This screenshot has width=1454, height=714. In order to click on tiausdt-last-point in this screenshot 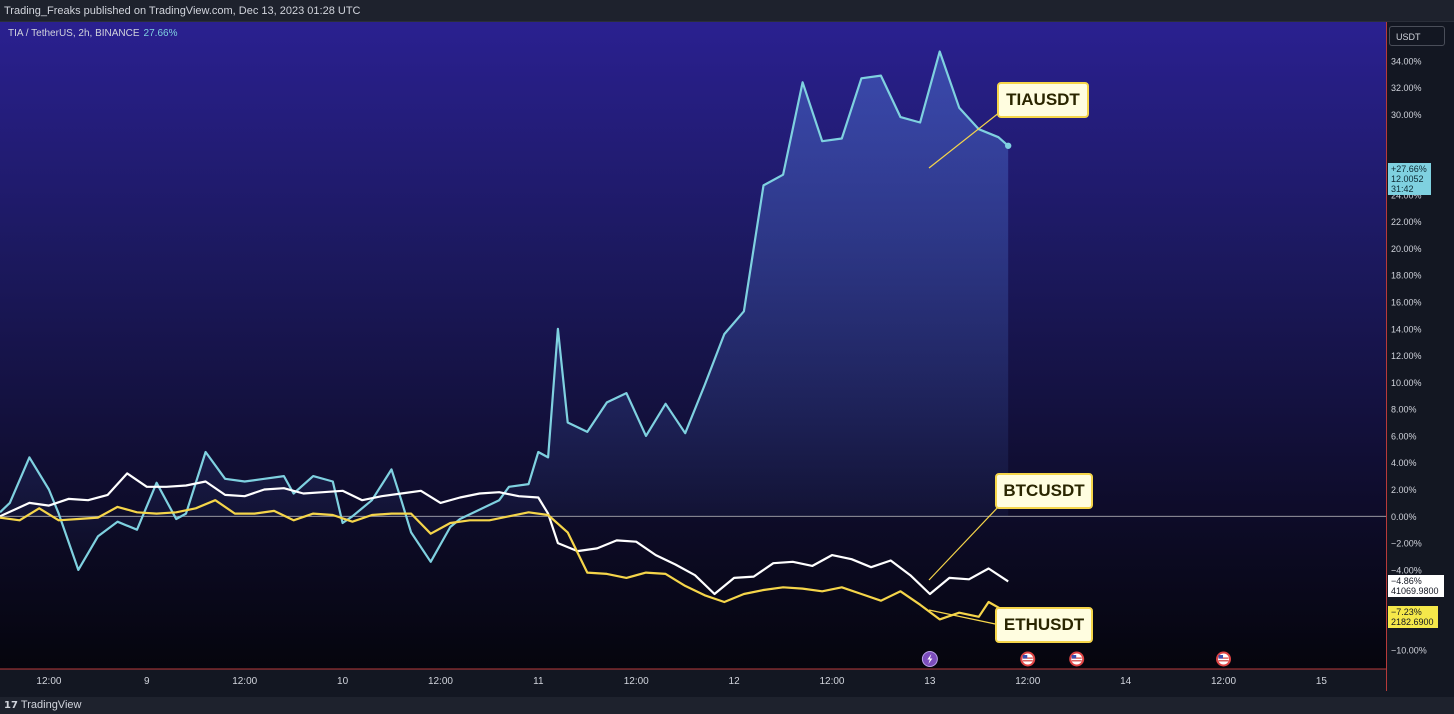, I will do `click(1008, 145)`.